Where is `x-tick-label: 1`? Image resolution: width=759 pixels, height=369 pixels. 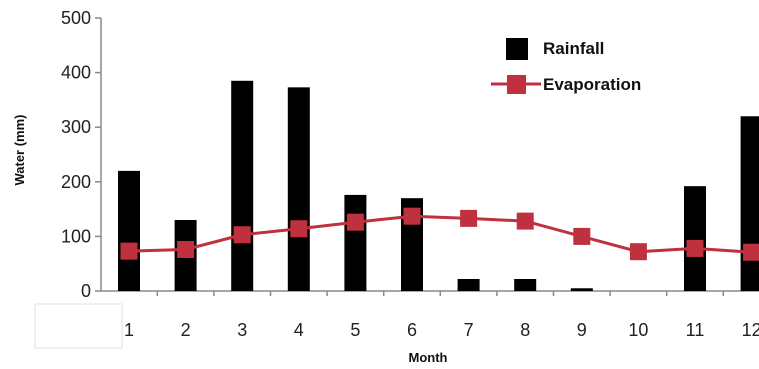
x-tick-label: 1 is located at coordinates (129, 330).